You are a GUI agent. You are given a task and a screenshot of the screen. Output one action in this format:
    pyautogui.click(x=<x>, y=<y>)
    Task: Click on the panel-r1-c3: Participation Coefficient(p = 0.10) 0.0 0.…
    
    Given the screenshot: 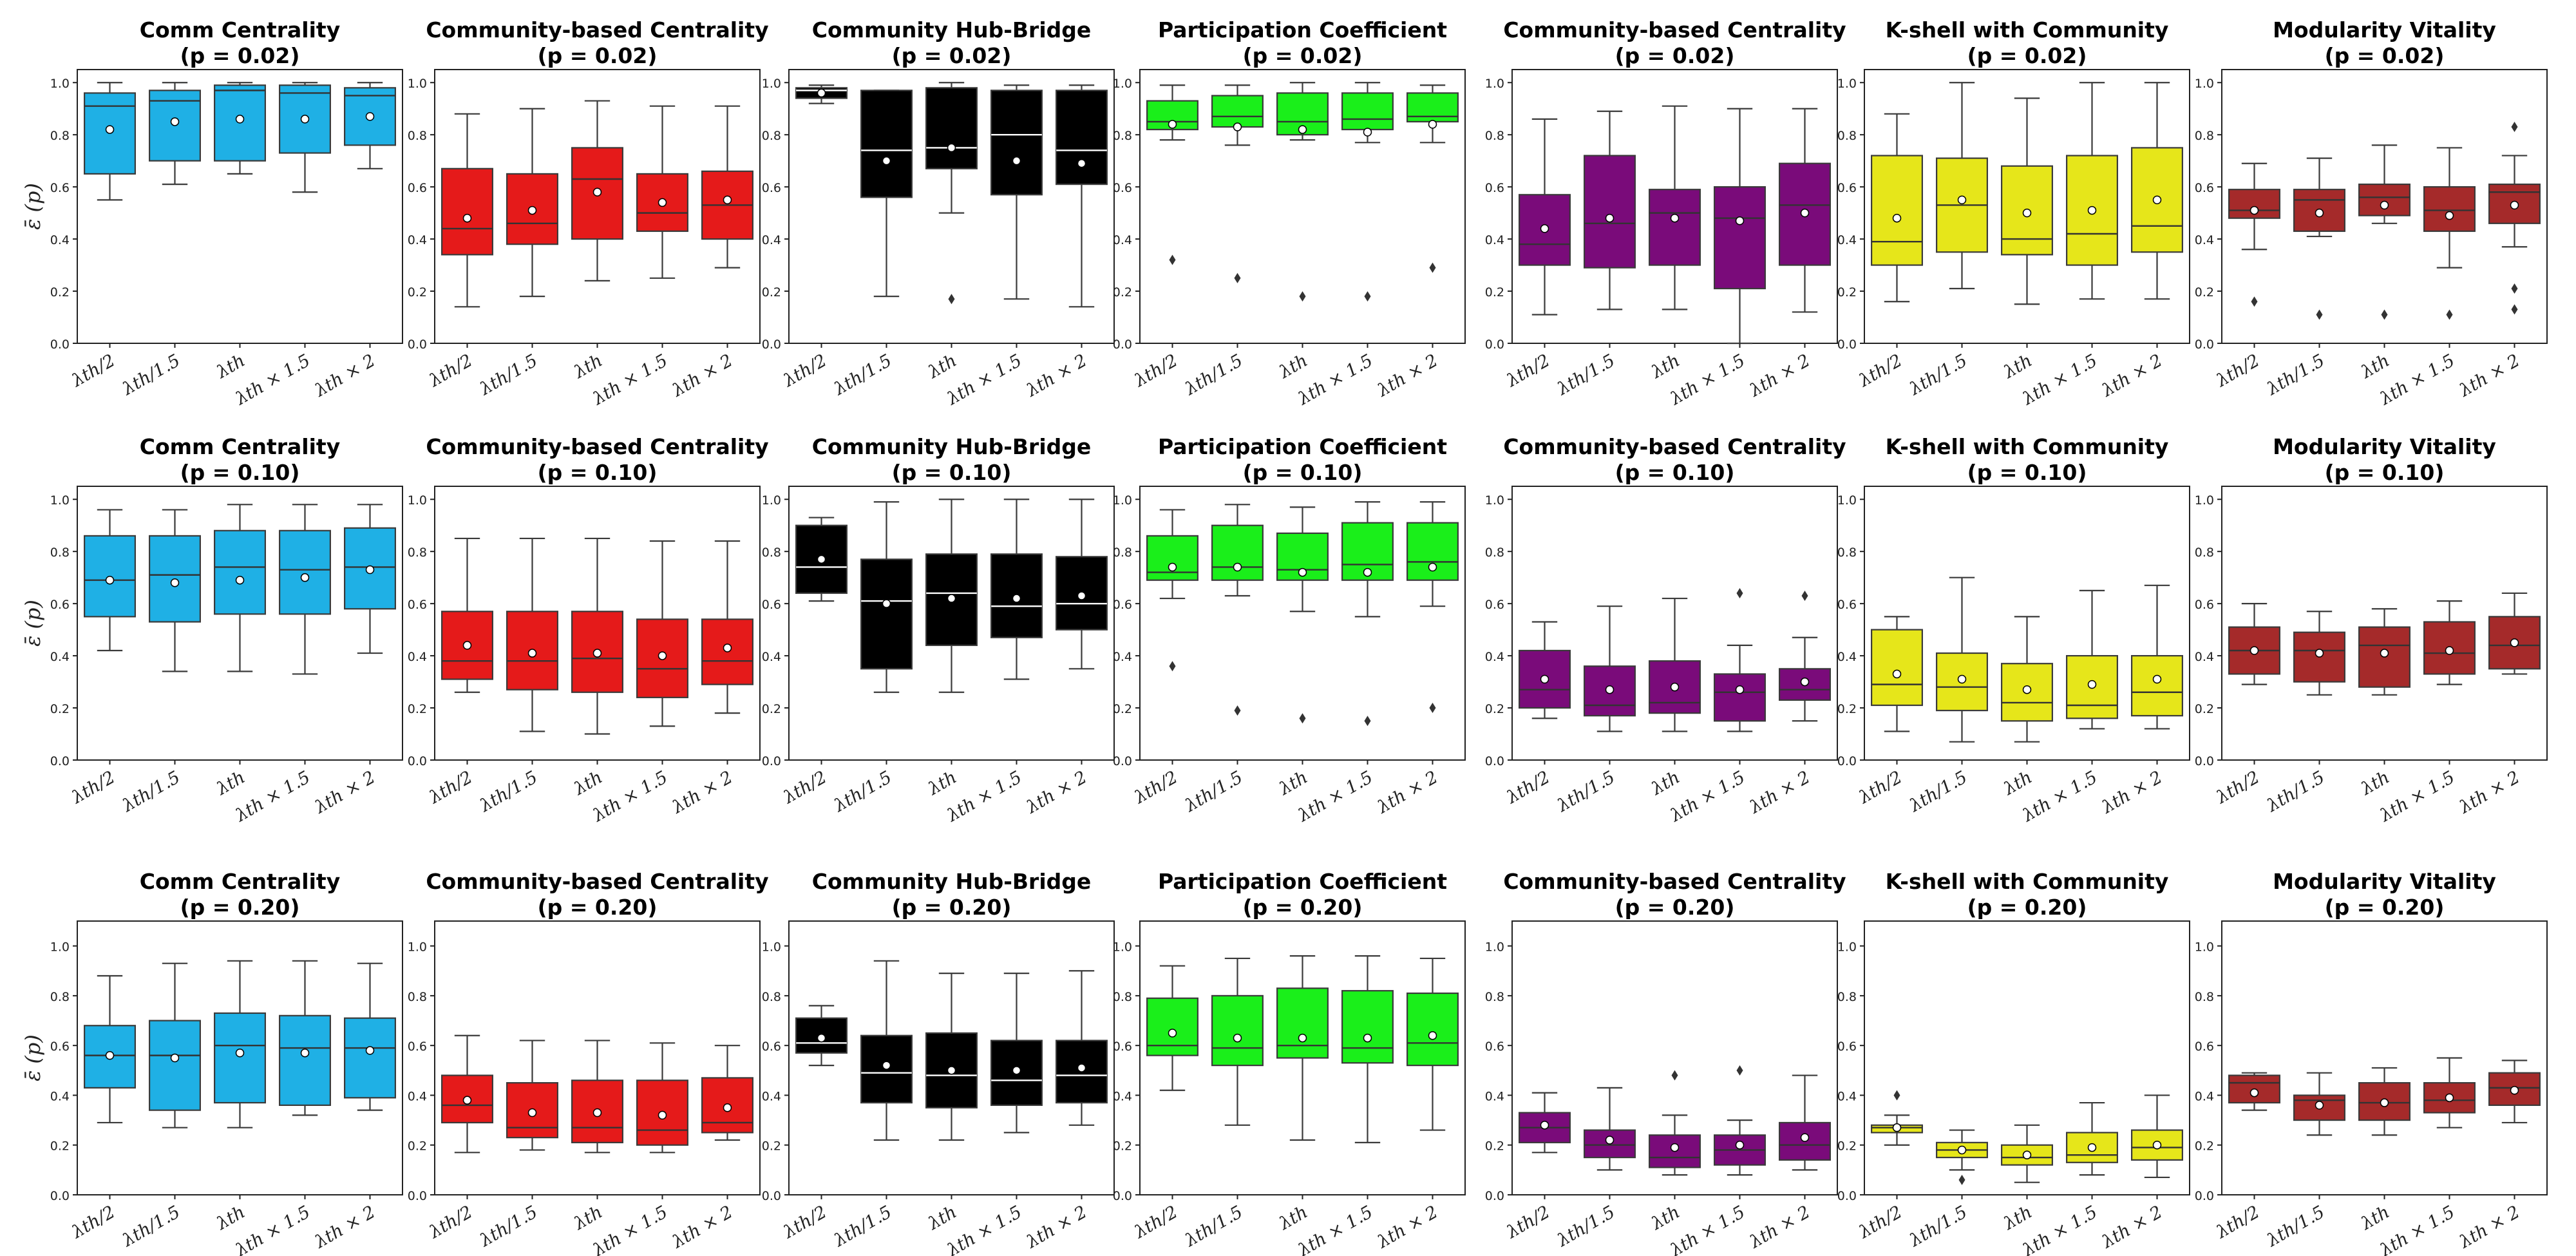 What is the action you would take?
    pyautogui.click(x=1289, y=630)
    